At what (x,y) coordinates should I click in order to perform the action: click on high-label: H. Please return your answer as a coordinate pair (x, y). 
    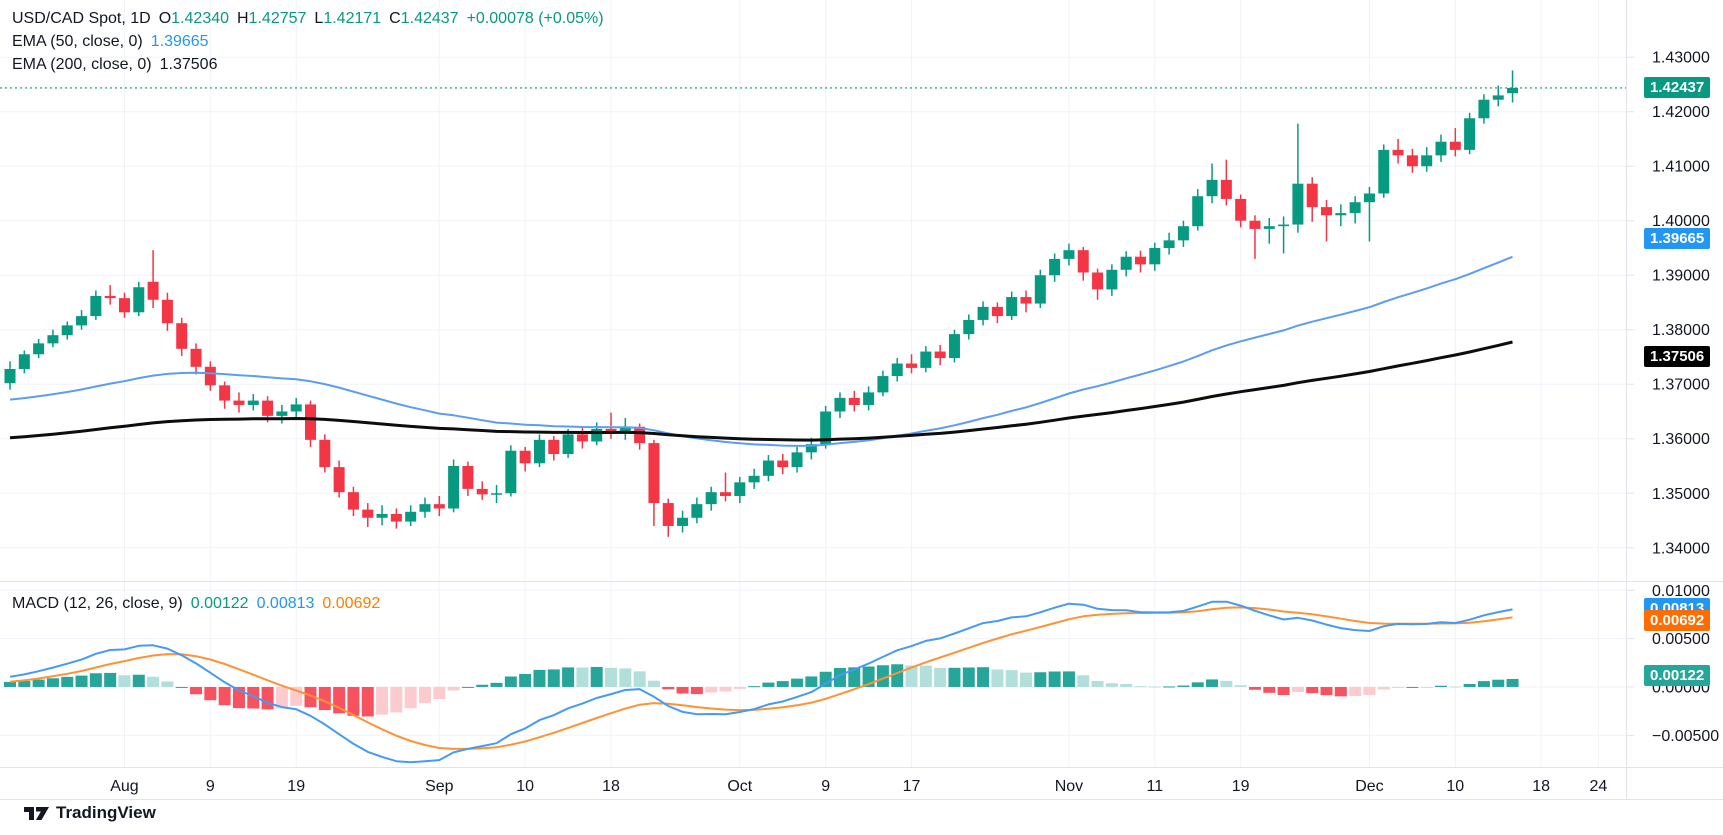
    Looking at the image, I should click on (243, 18).